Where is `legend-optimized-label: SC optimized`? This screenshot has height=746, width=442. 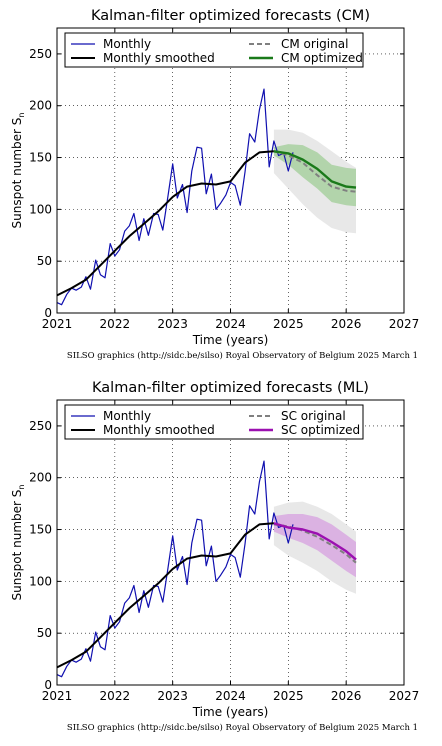 legend-optimized-label: SC optimized is located at coordinates (320, 430).